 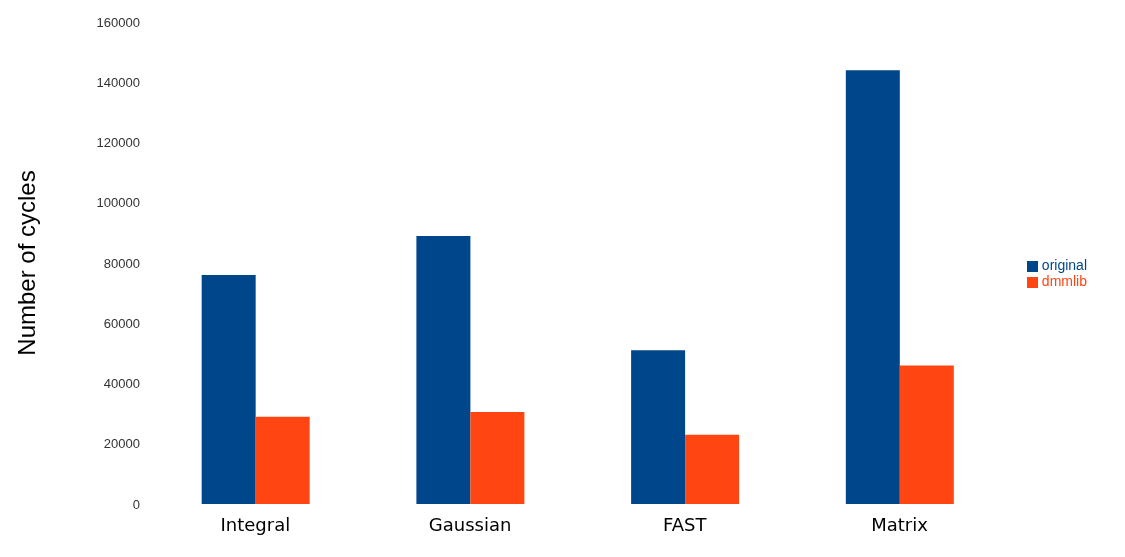 I want to click on y-tick-label: 40000, so click(x=121, y=384).